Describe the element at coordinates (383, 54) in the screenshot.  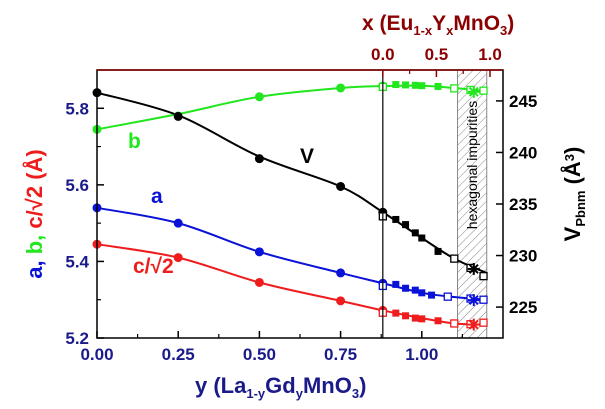
I see `top-tick-label: 0.0` at that location.